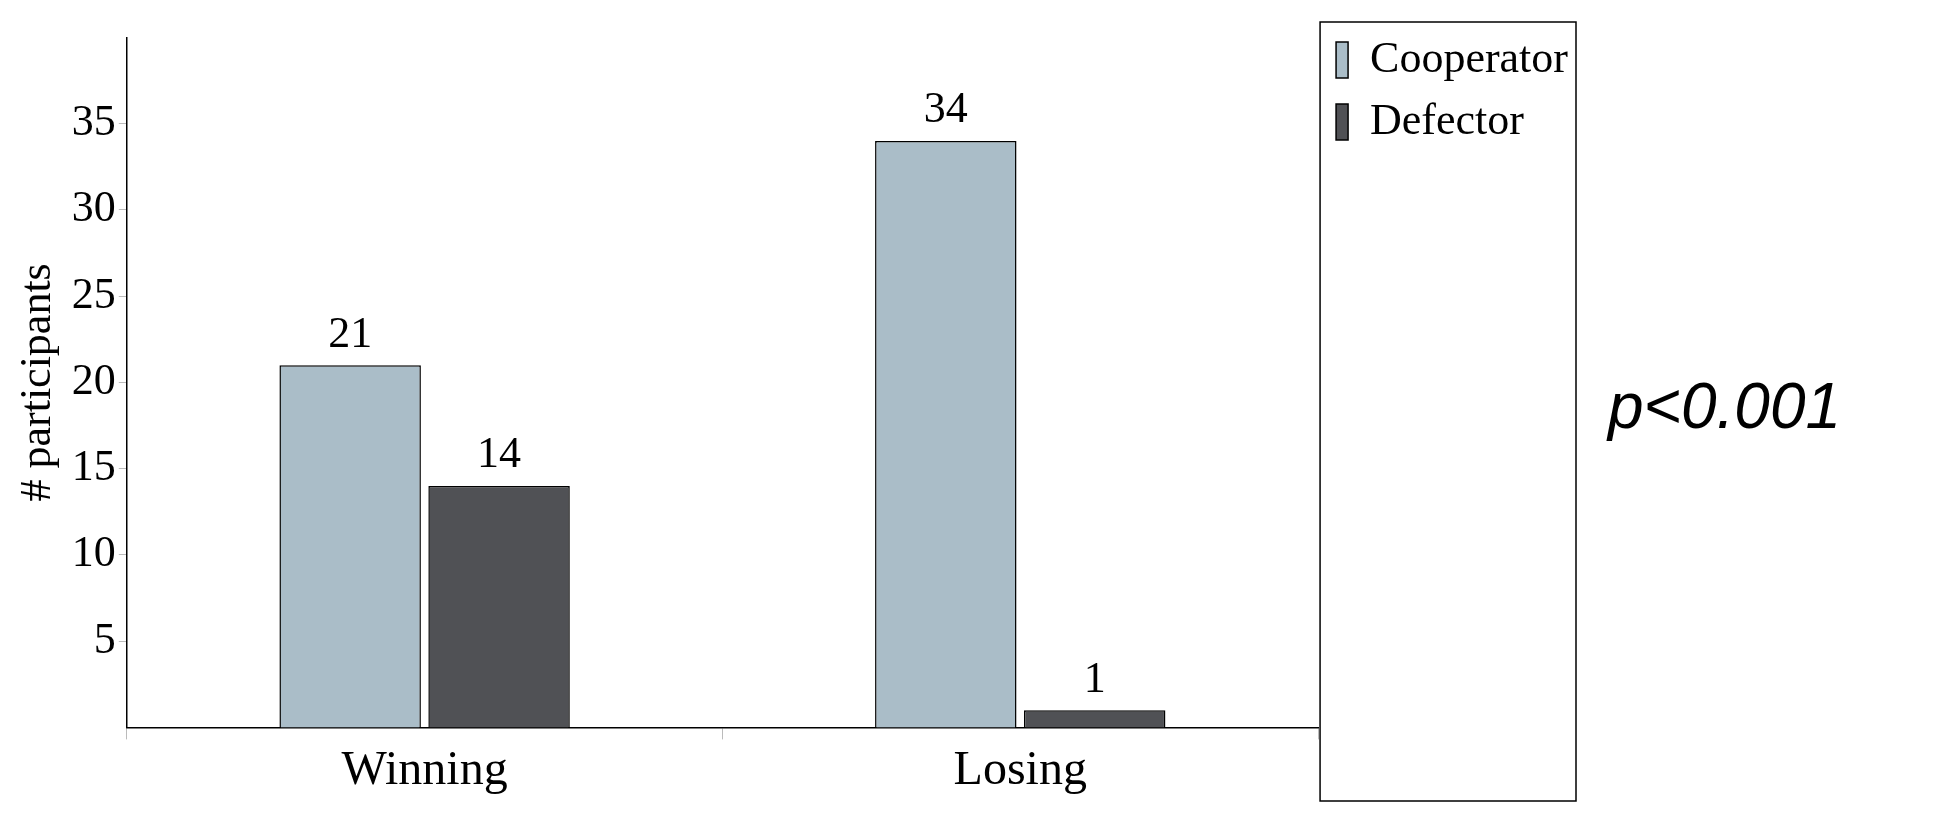 Image resolution: width=1948 pixels, height=816 pixels. I want to click on data-label: 21, so click(350, 332).